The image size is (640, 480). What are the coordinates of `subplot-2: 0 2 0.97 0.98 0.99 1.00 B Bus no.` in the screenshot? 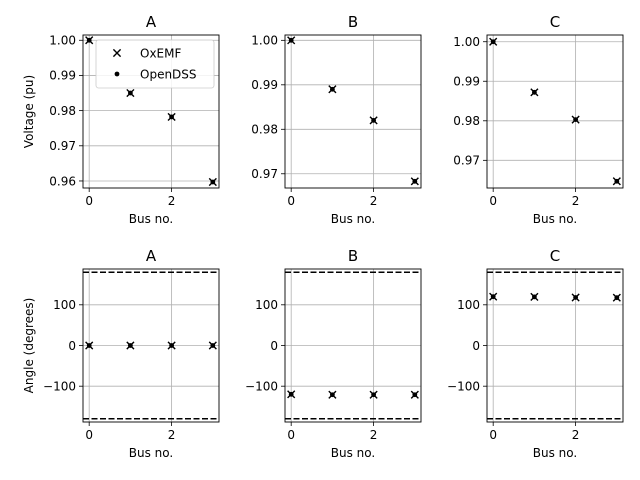 It's located at (336, 119).